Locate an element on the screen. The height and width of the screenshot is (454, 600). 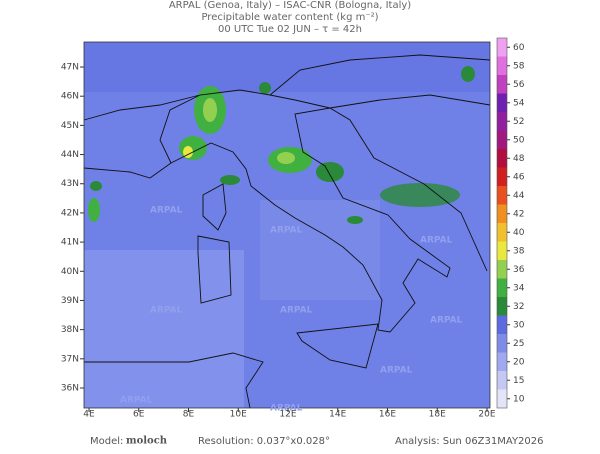
colorbar-label: 25 is located at coordinates (518, 344).